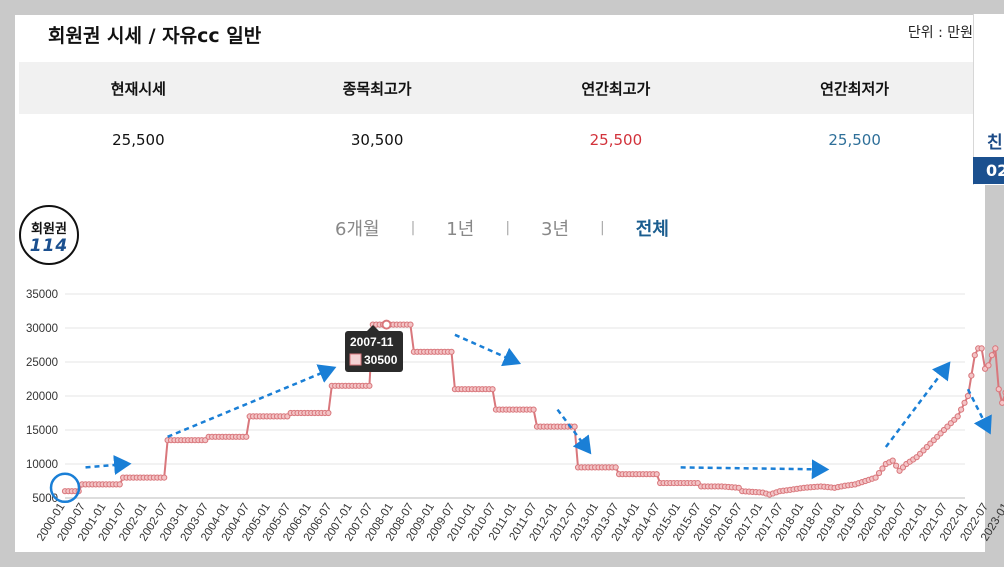  Describe the element at coordinates (49, 229) in the screenshot. I see `badge-line1: 회원권` at that location.